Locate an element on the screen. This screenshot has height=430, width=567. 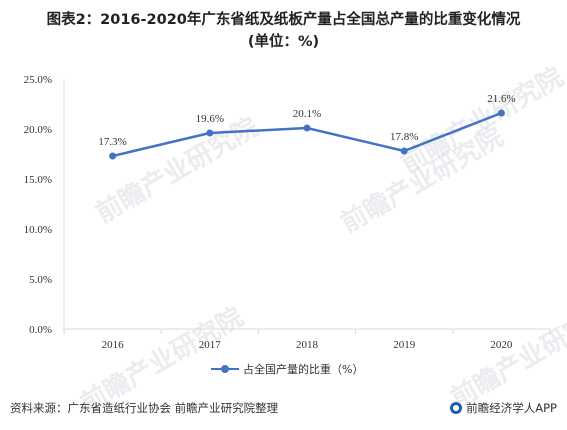
chart-unit-label: (单位：%) is located at coordinates (283, 42).